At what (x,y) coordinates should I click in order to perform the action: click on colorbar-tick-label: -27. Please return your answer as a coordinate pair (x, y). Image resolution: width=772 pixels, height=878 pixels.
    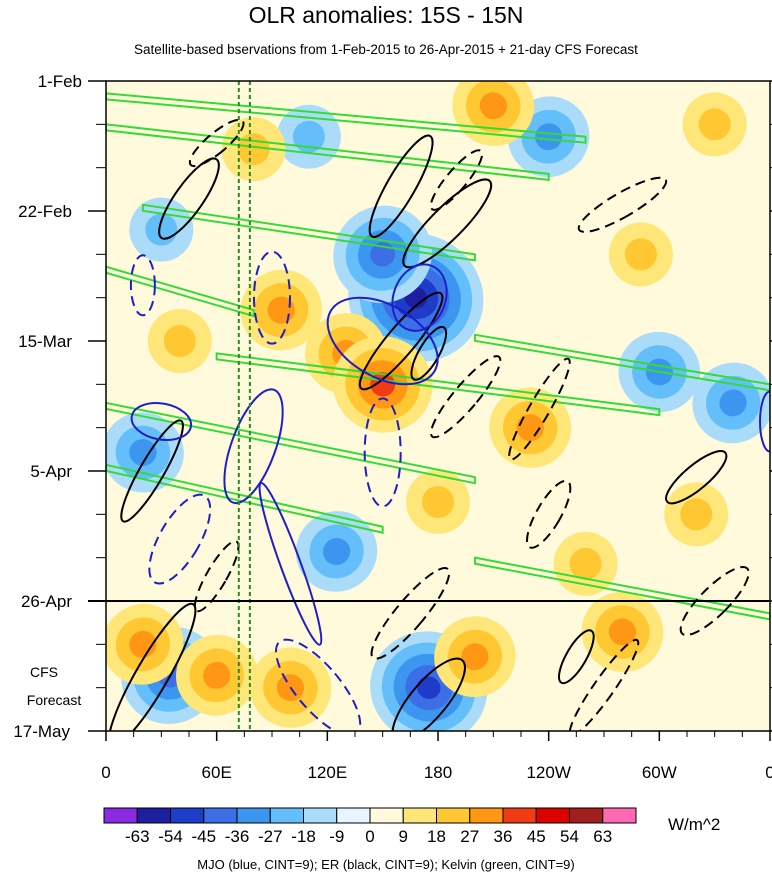
    Looking at the image, I should click on (270, 836).